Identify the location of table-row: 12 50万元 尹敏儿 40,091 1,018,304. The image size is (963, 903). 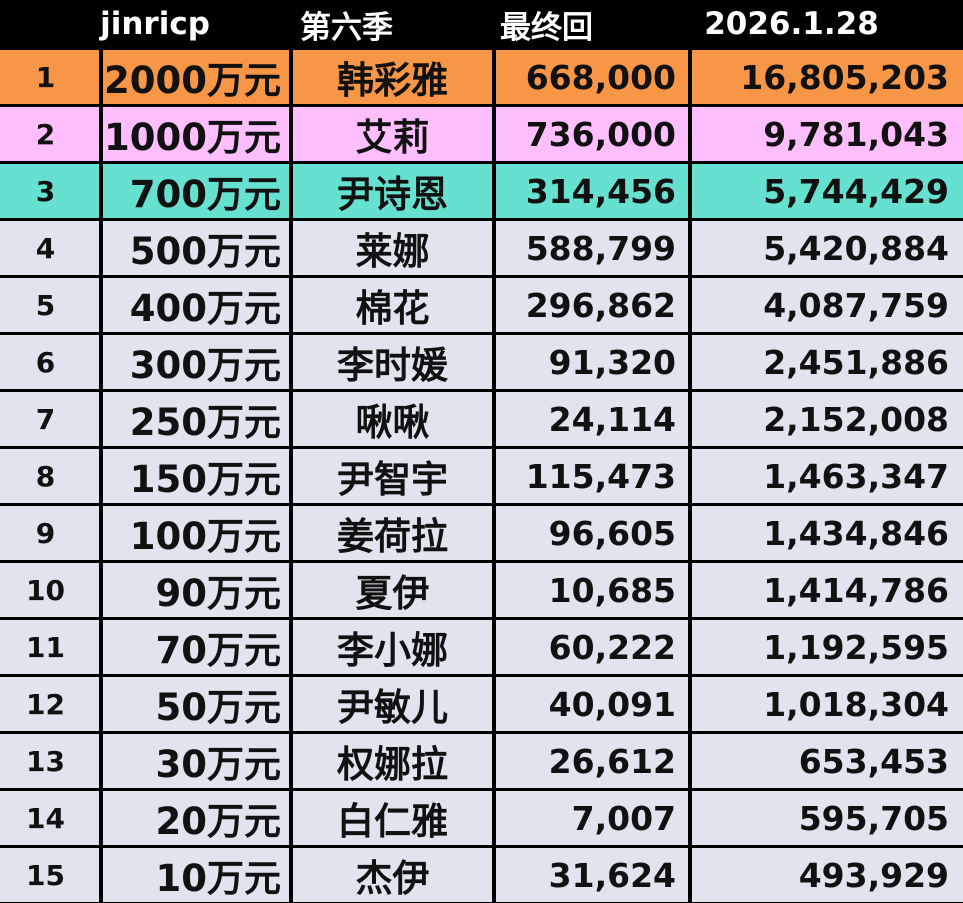
(481, 703).